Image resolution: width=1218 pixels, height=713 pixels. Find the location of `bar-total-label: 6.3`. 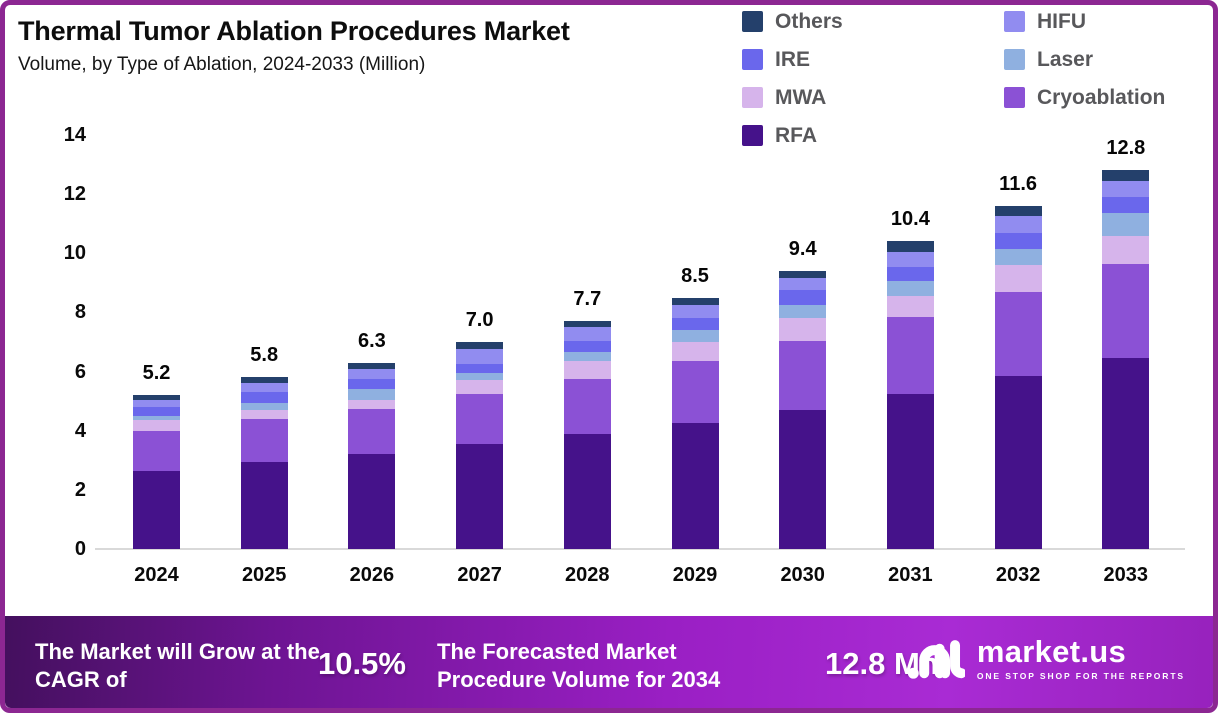

bar-total-label: 6.3 is located at coordinates (371, 340).